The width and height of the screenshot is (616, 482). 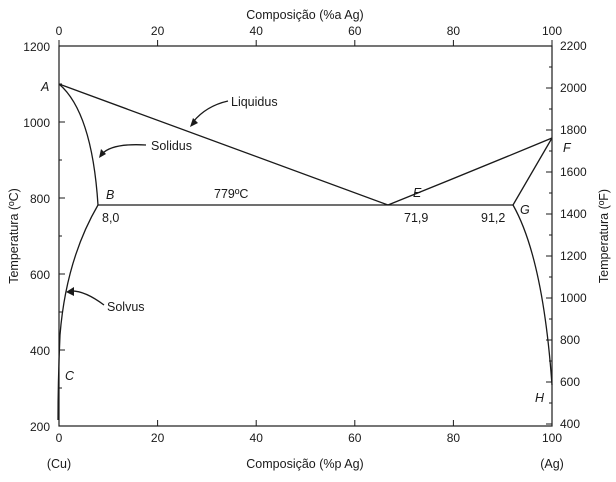 What do you see at coordinates (570, 340) in the screenshot?
I see `right-tick-label: 800` at bounding box center [570, 340].